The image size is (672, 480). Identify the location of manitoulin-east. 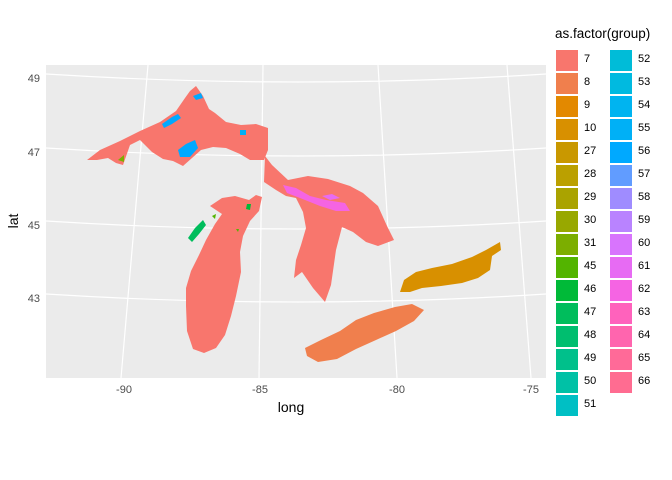
(331, 197).